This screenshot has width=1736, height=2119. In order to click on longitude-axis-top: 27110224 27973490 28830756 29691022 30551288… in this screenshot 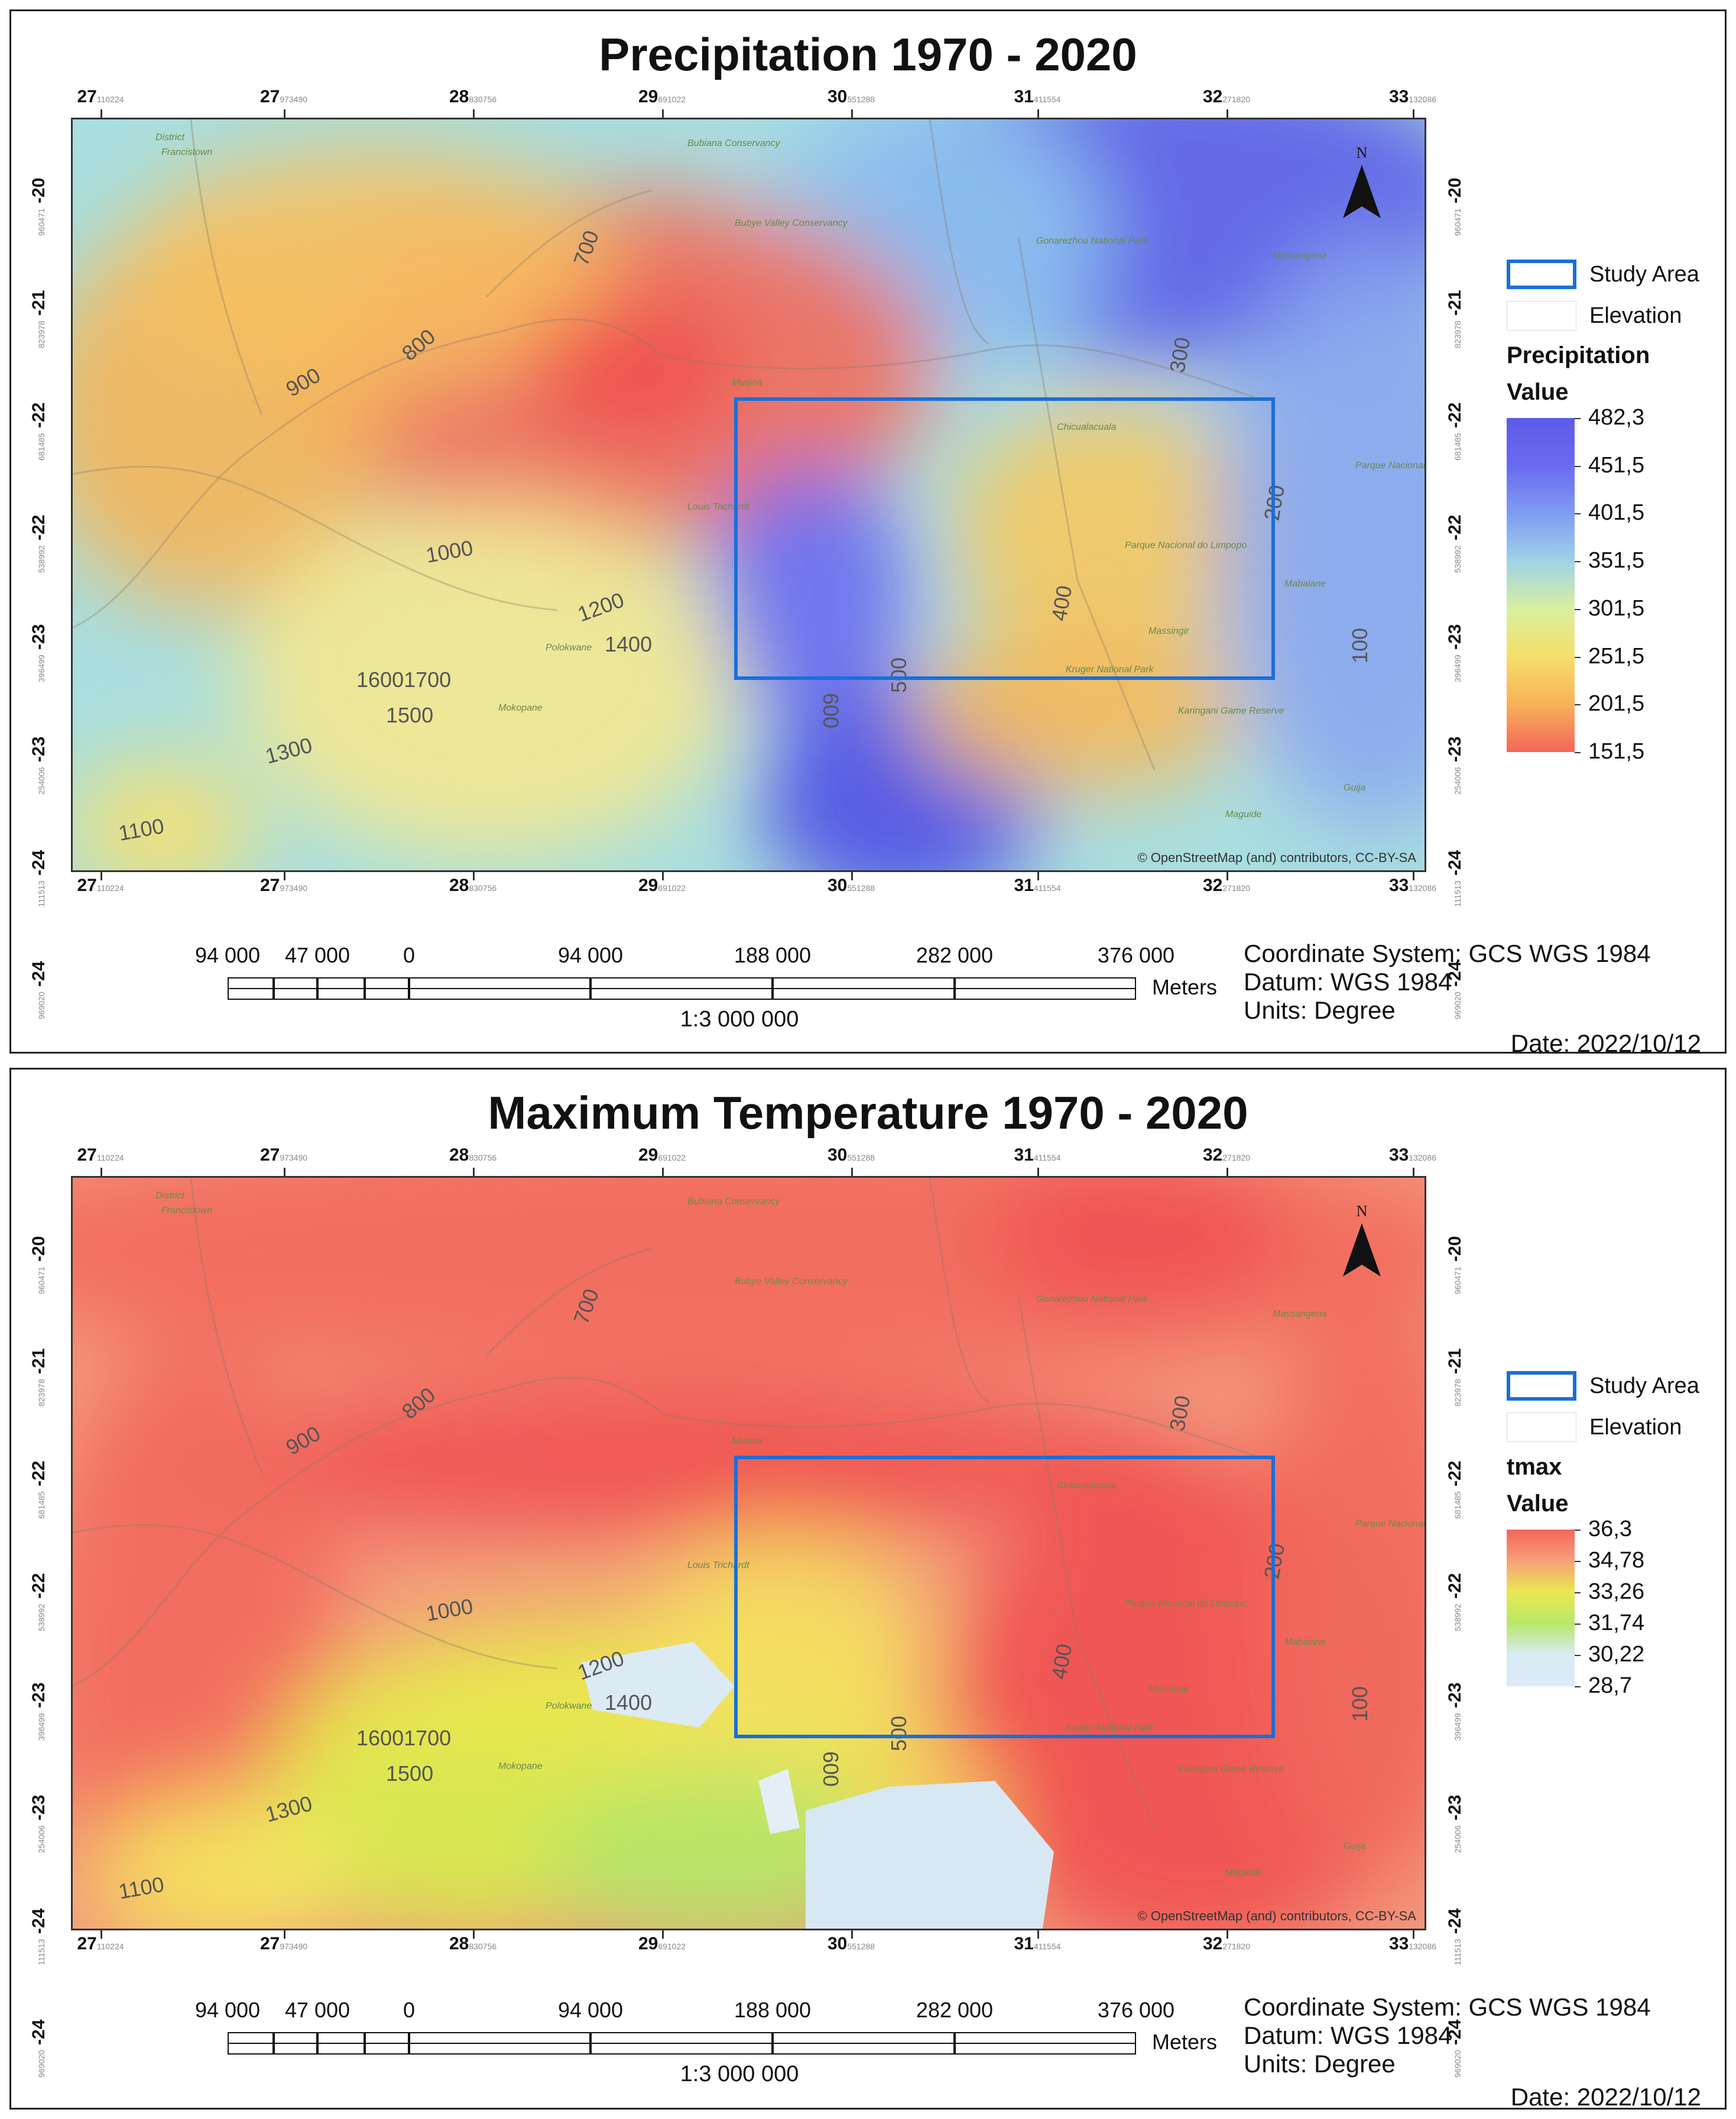, I will do `click(753, 102)`.